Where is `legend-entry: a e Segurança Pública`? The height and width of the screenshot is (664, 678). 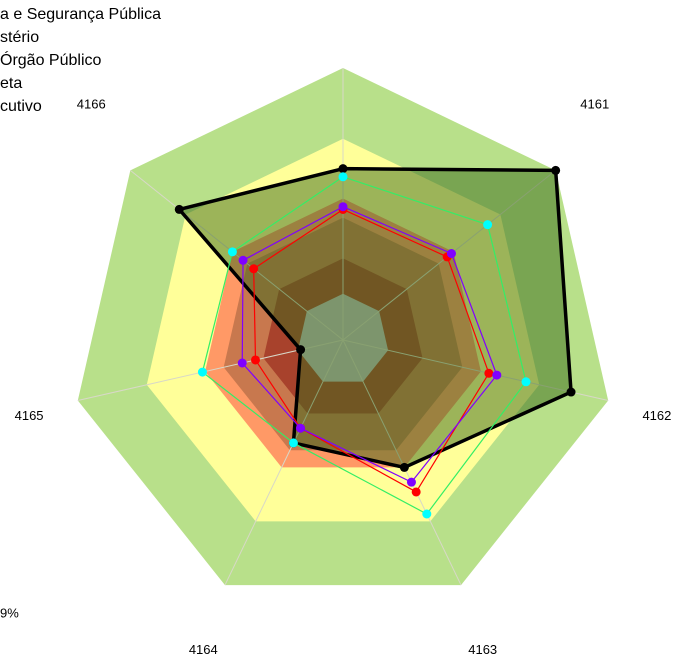
legend-entry: a e Segurança Pública is located at coordinates (80, 14).